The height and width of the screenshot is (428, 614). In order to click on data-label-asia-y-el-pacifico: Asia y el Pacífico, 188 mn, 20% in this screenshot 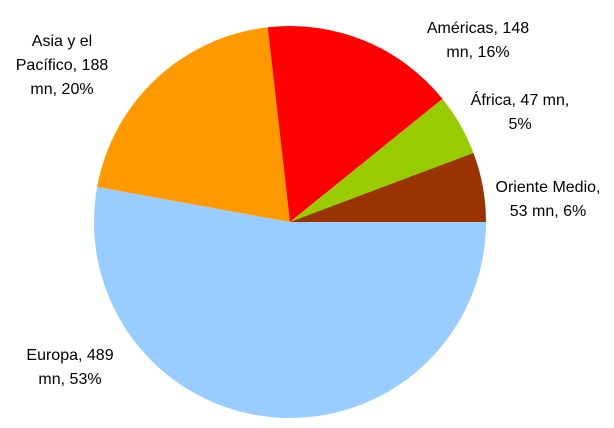, I will do `click(62, 65)`.